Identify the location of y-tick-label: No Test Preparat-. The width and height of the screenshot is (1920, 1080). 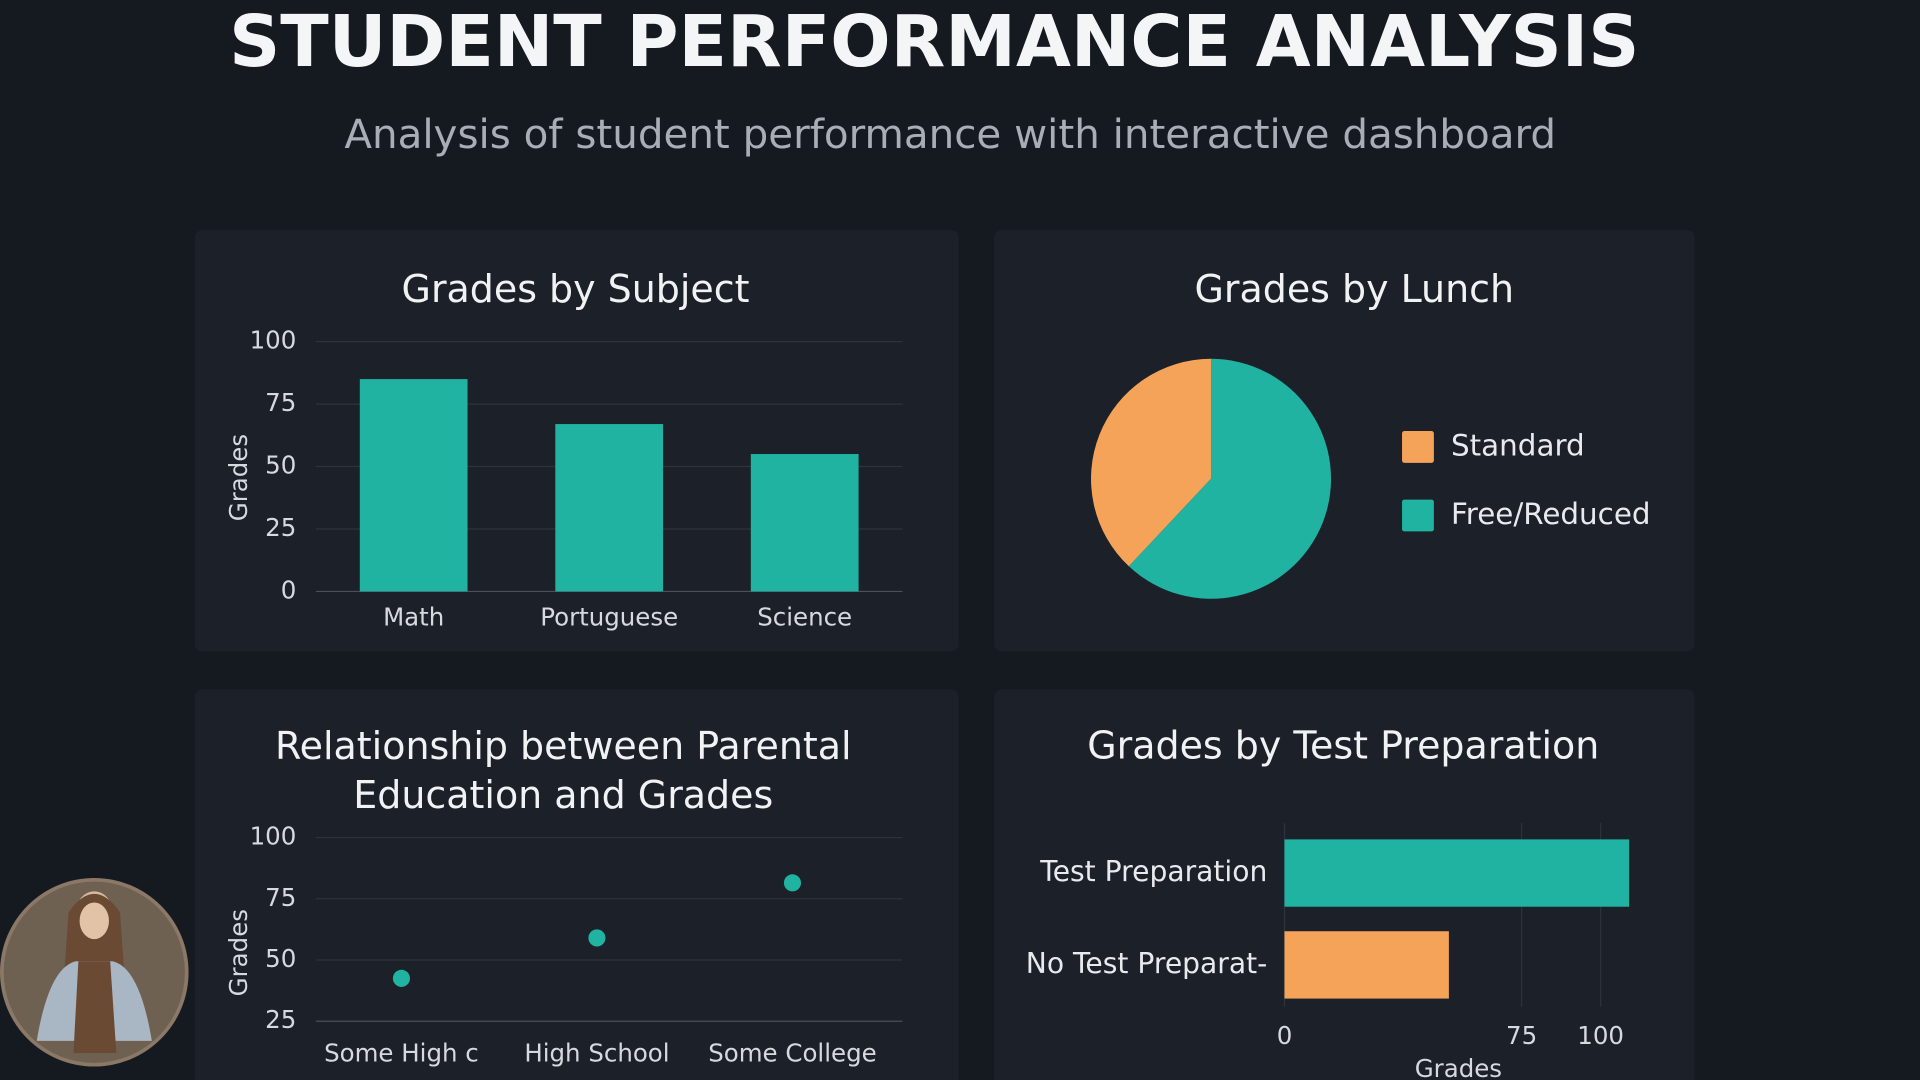
(1147, 963).